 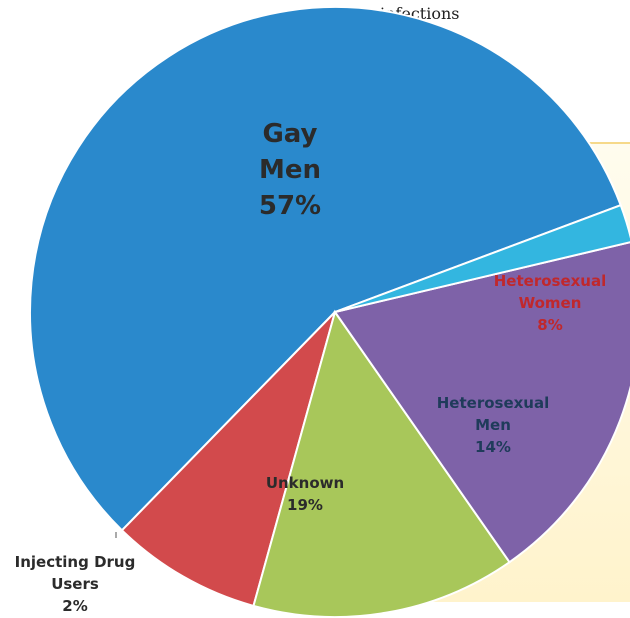 I want to click on slice-label-heterosexual-men-line-3: 14%, so click(x=493, y=447).